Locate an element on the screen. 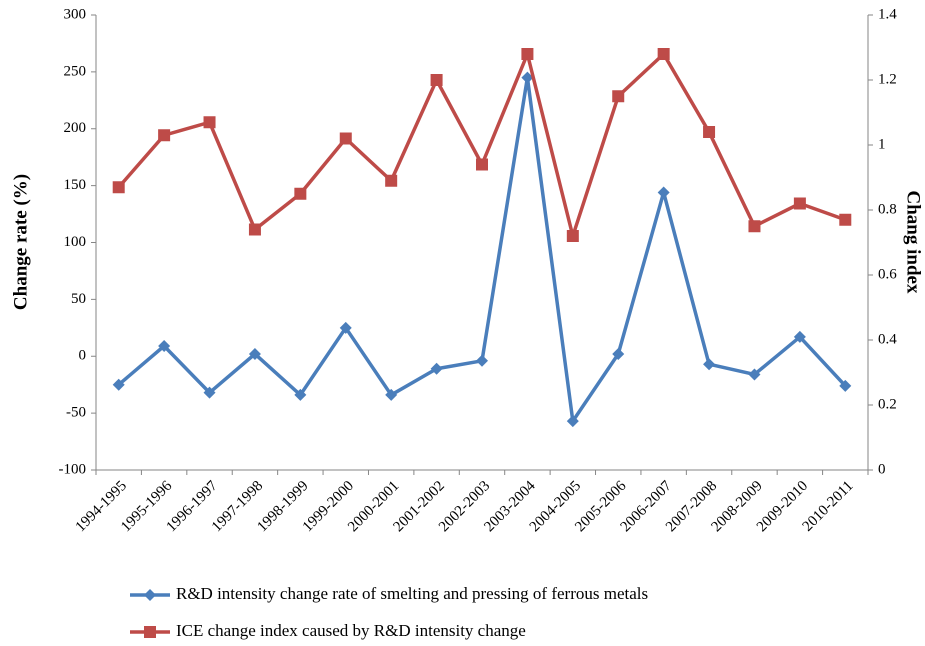 The width and height of the screenshot is (925, 646). y2-tick-label: 1.4 is located at coordinates (887, 14).